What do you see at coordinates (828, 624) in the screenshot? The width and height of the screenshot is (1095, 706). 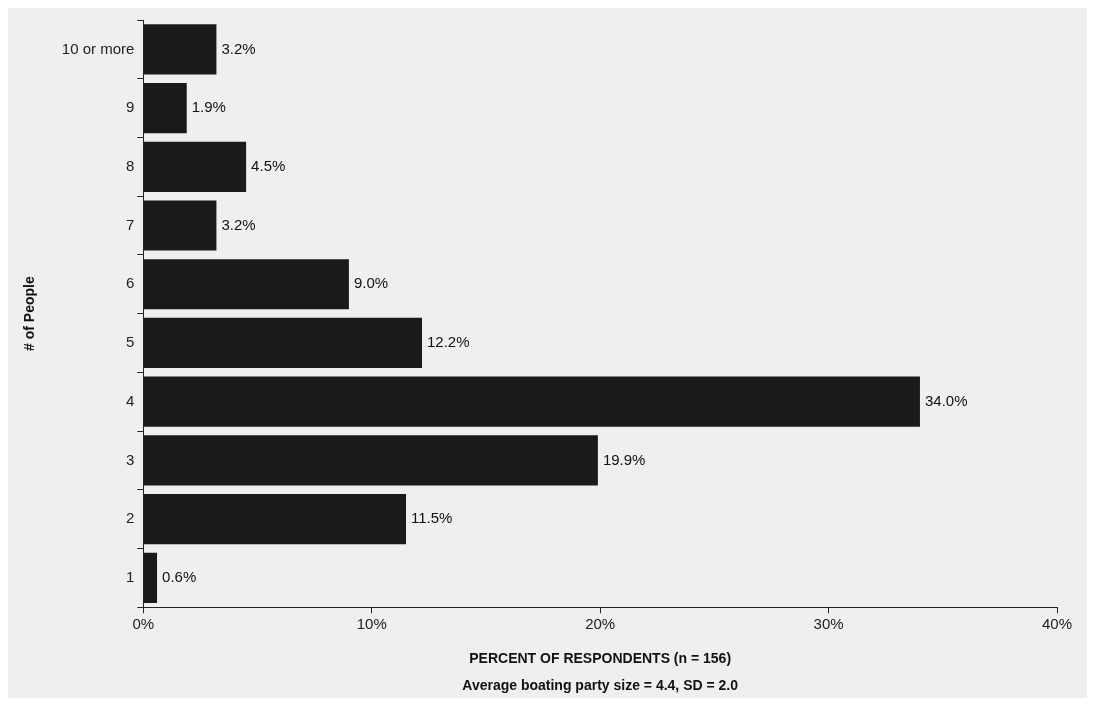 I see `x-tick-label: 30%` at bounding box center [828, 624].